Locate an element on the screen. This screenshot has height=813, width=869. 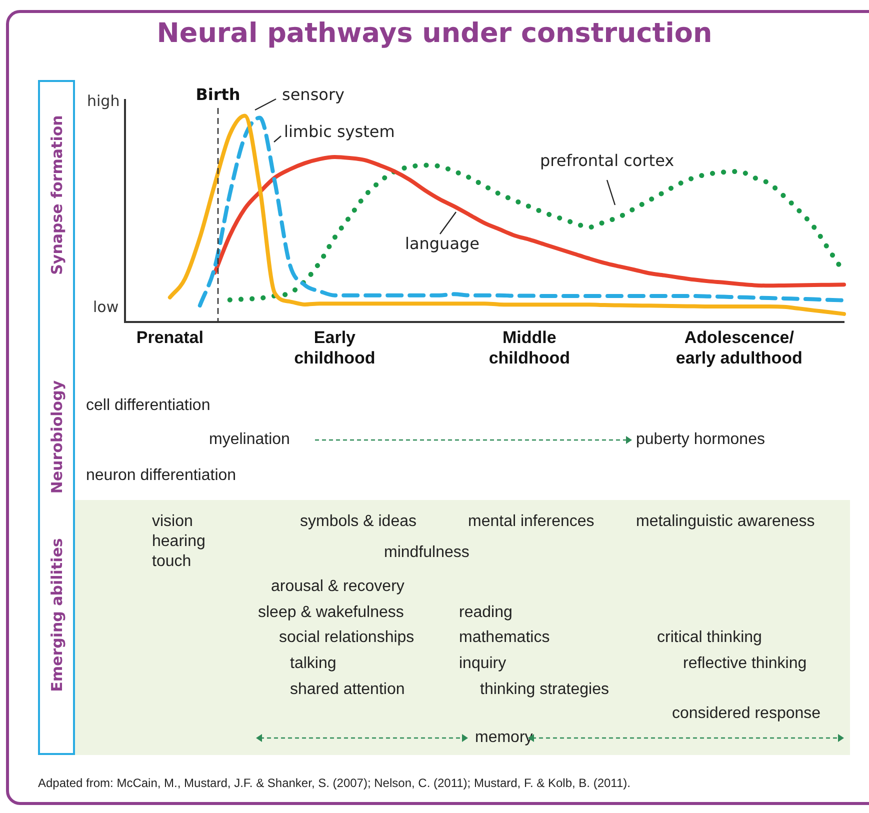
text: social relationships is located at coordinates (346, 638).